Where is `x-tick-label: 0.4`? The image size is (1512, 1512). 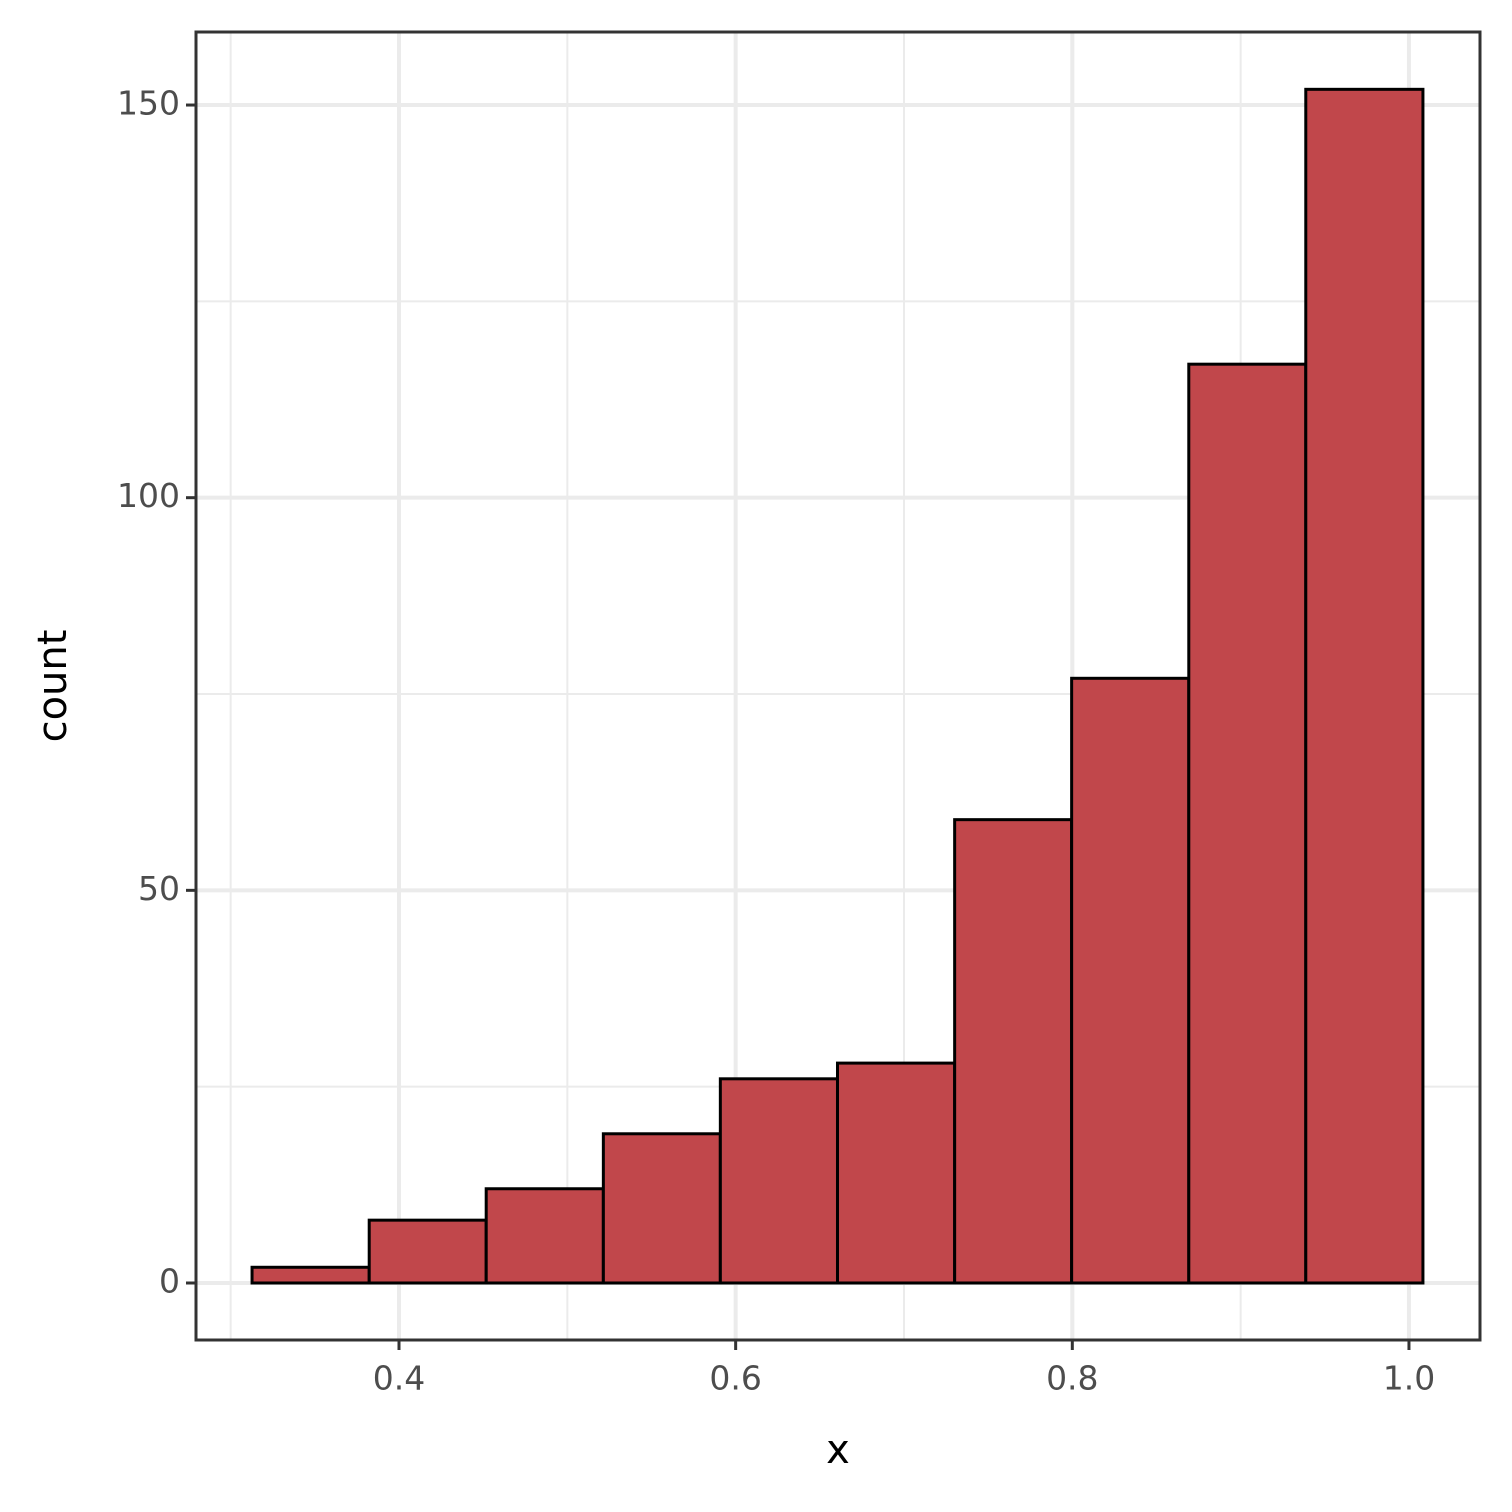 x-tick-label: 0.4 is located at coordinates (399, 1378).